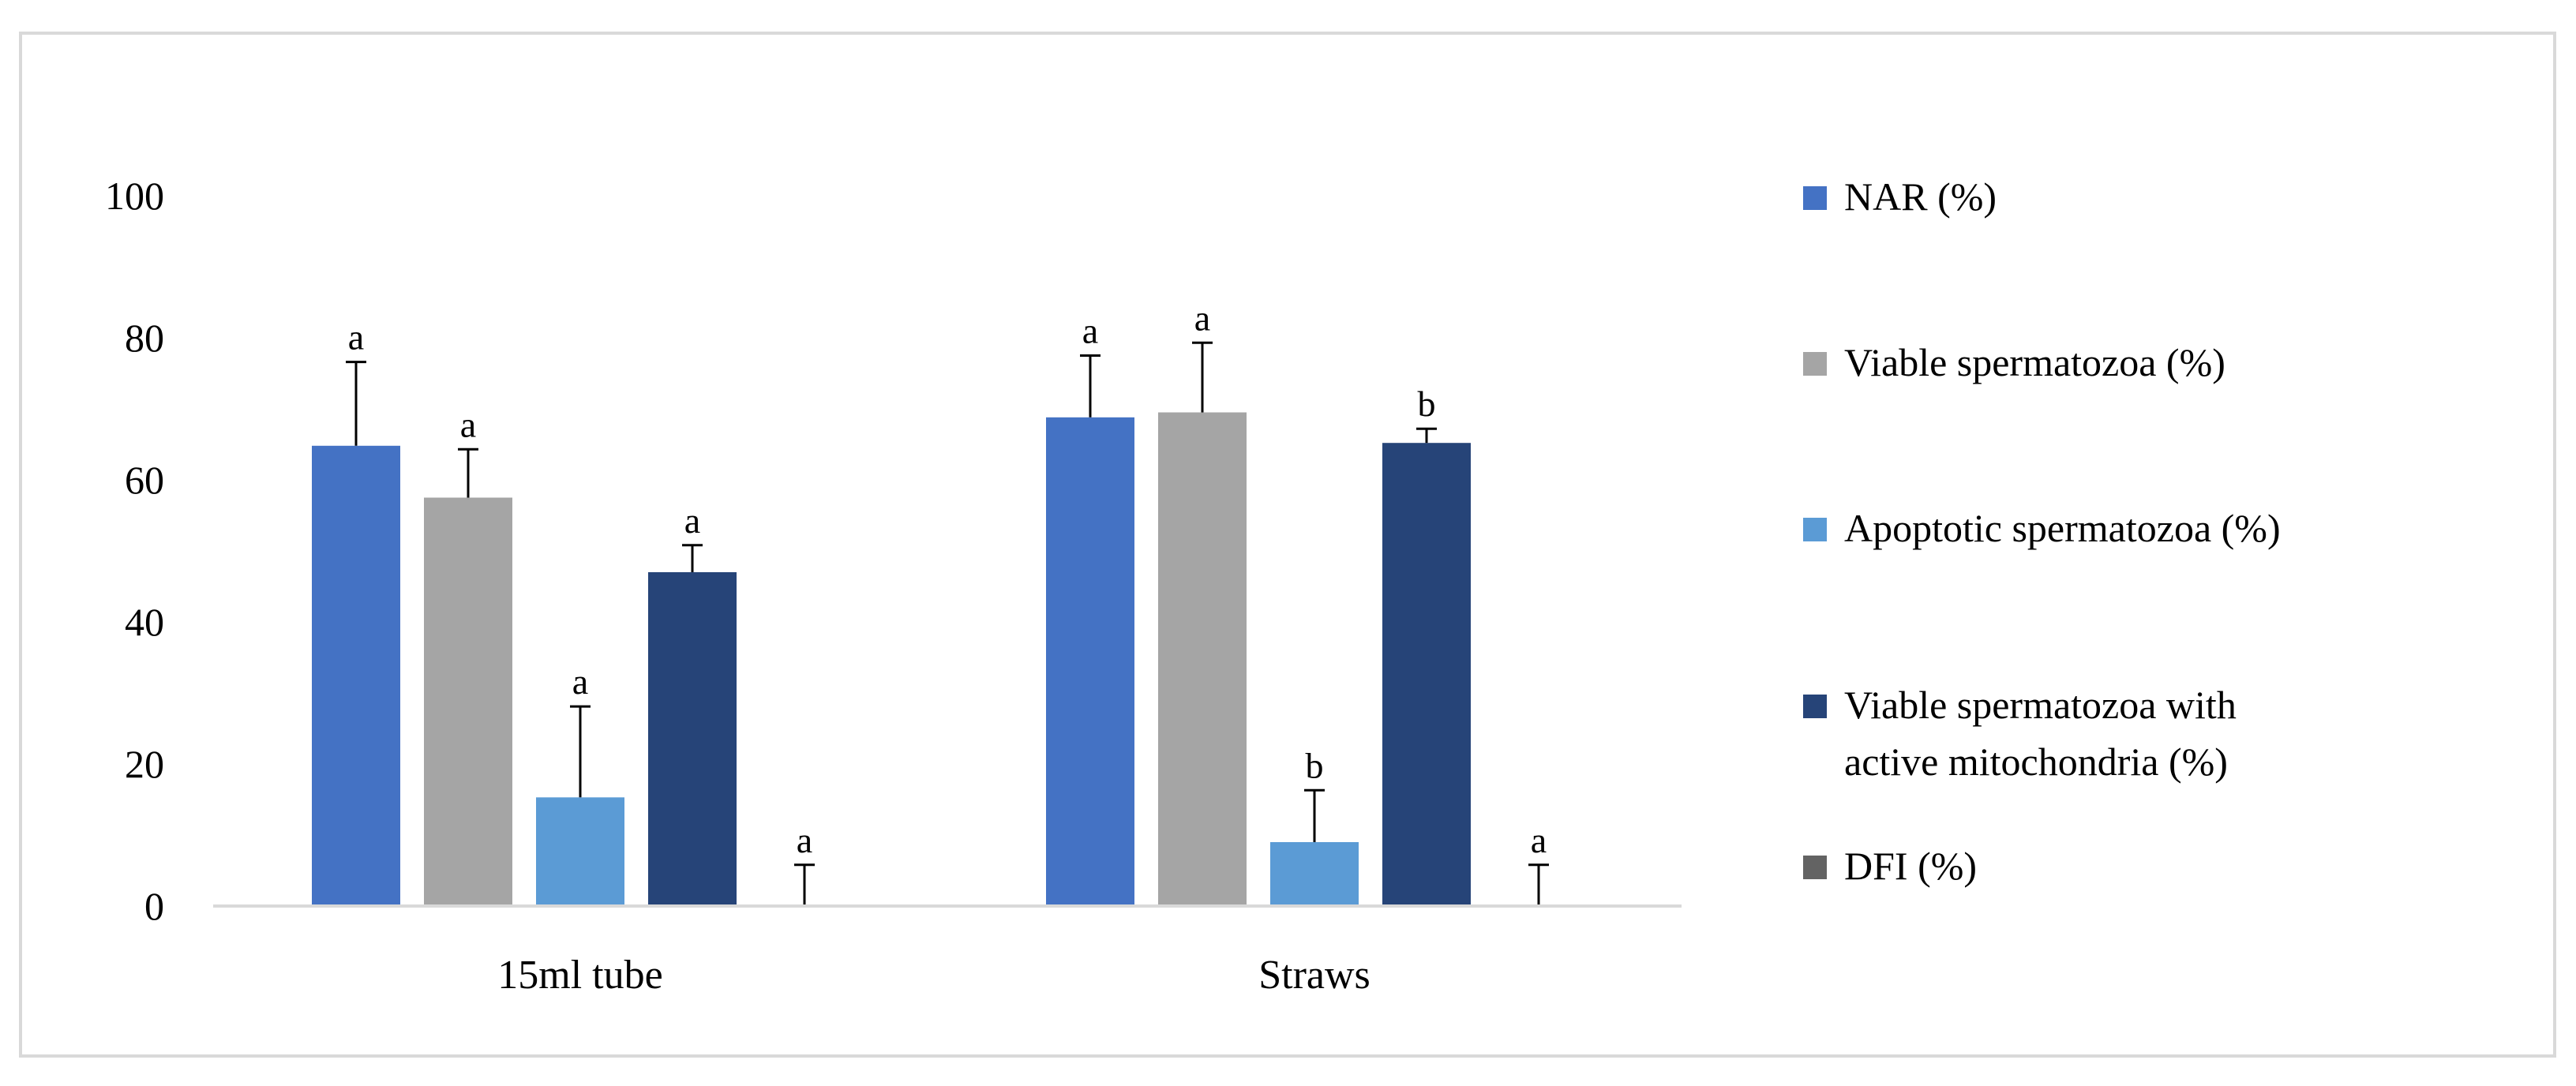  I want to click on y-tick-label: 80, so click(144, 338).